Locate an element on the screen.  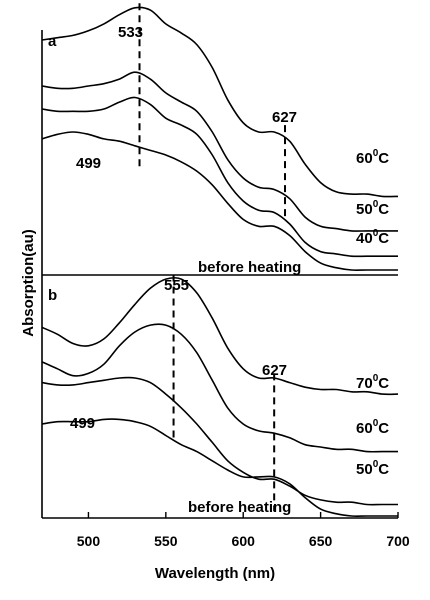
series-label-a-3: before heating is located at coordinates (249, 267).